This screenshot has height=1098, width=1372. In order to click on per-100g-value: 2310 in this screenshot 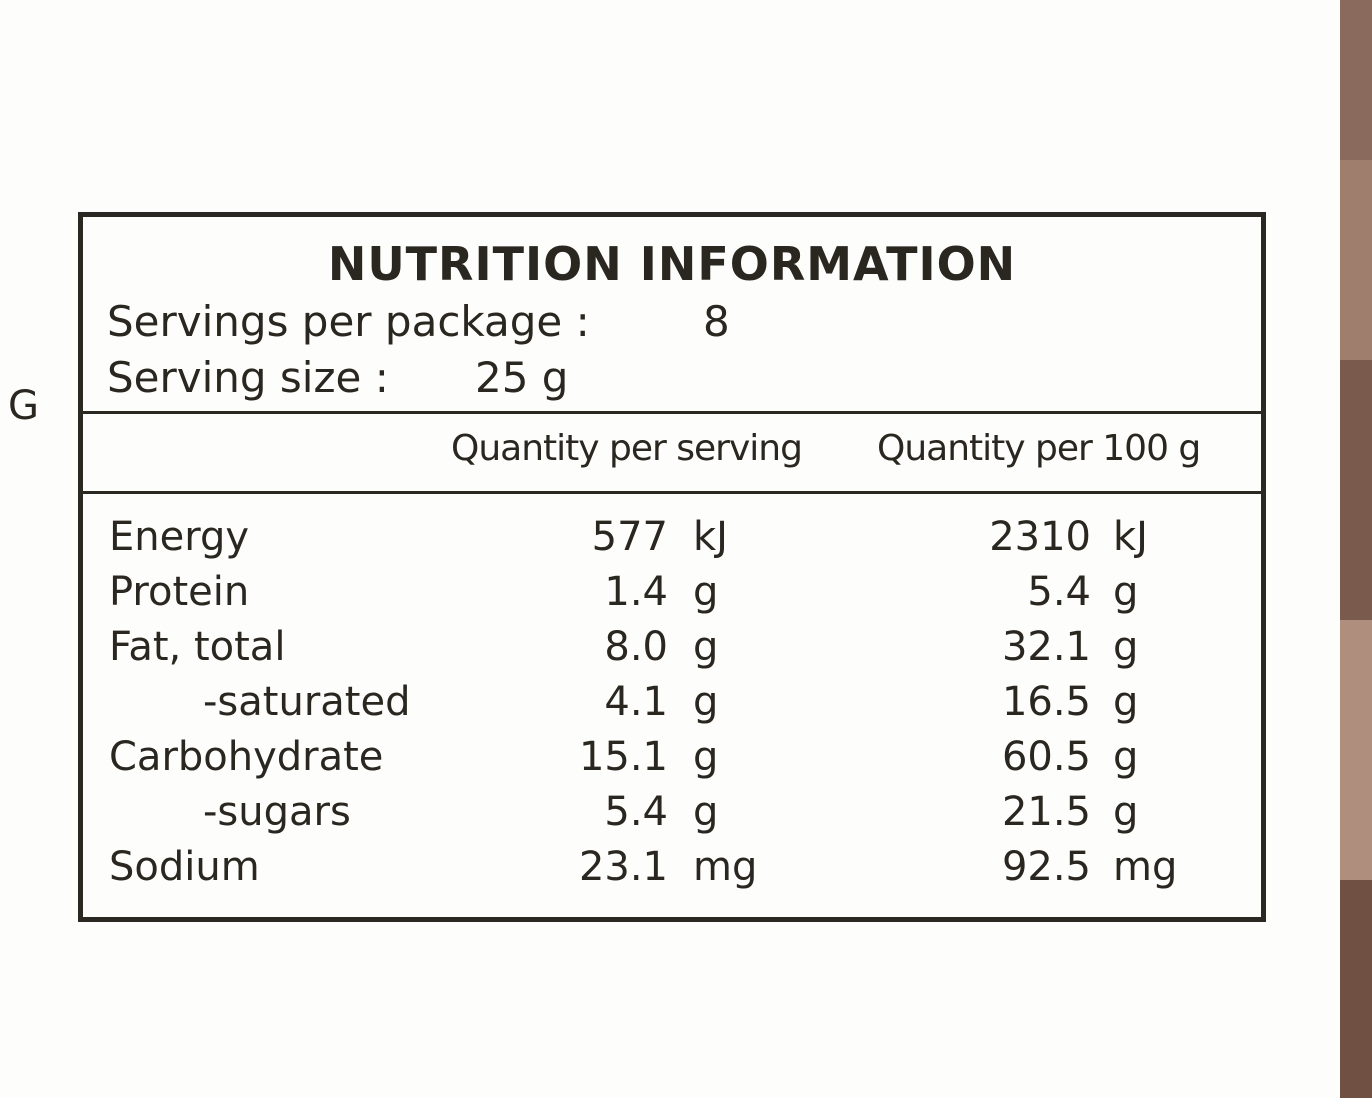, I will do `click(1040, 537)`.